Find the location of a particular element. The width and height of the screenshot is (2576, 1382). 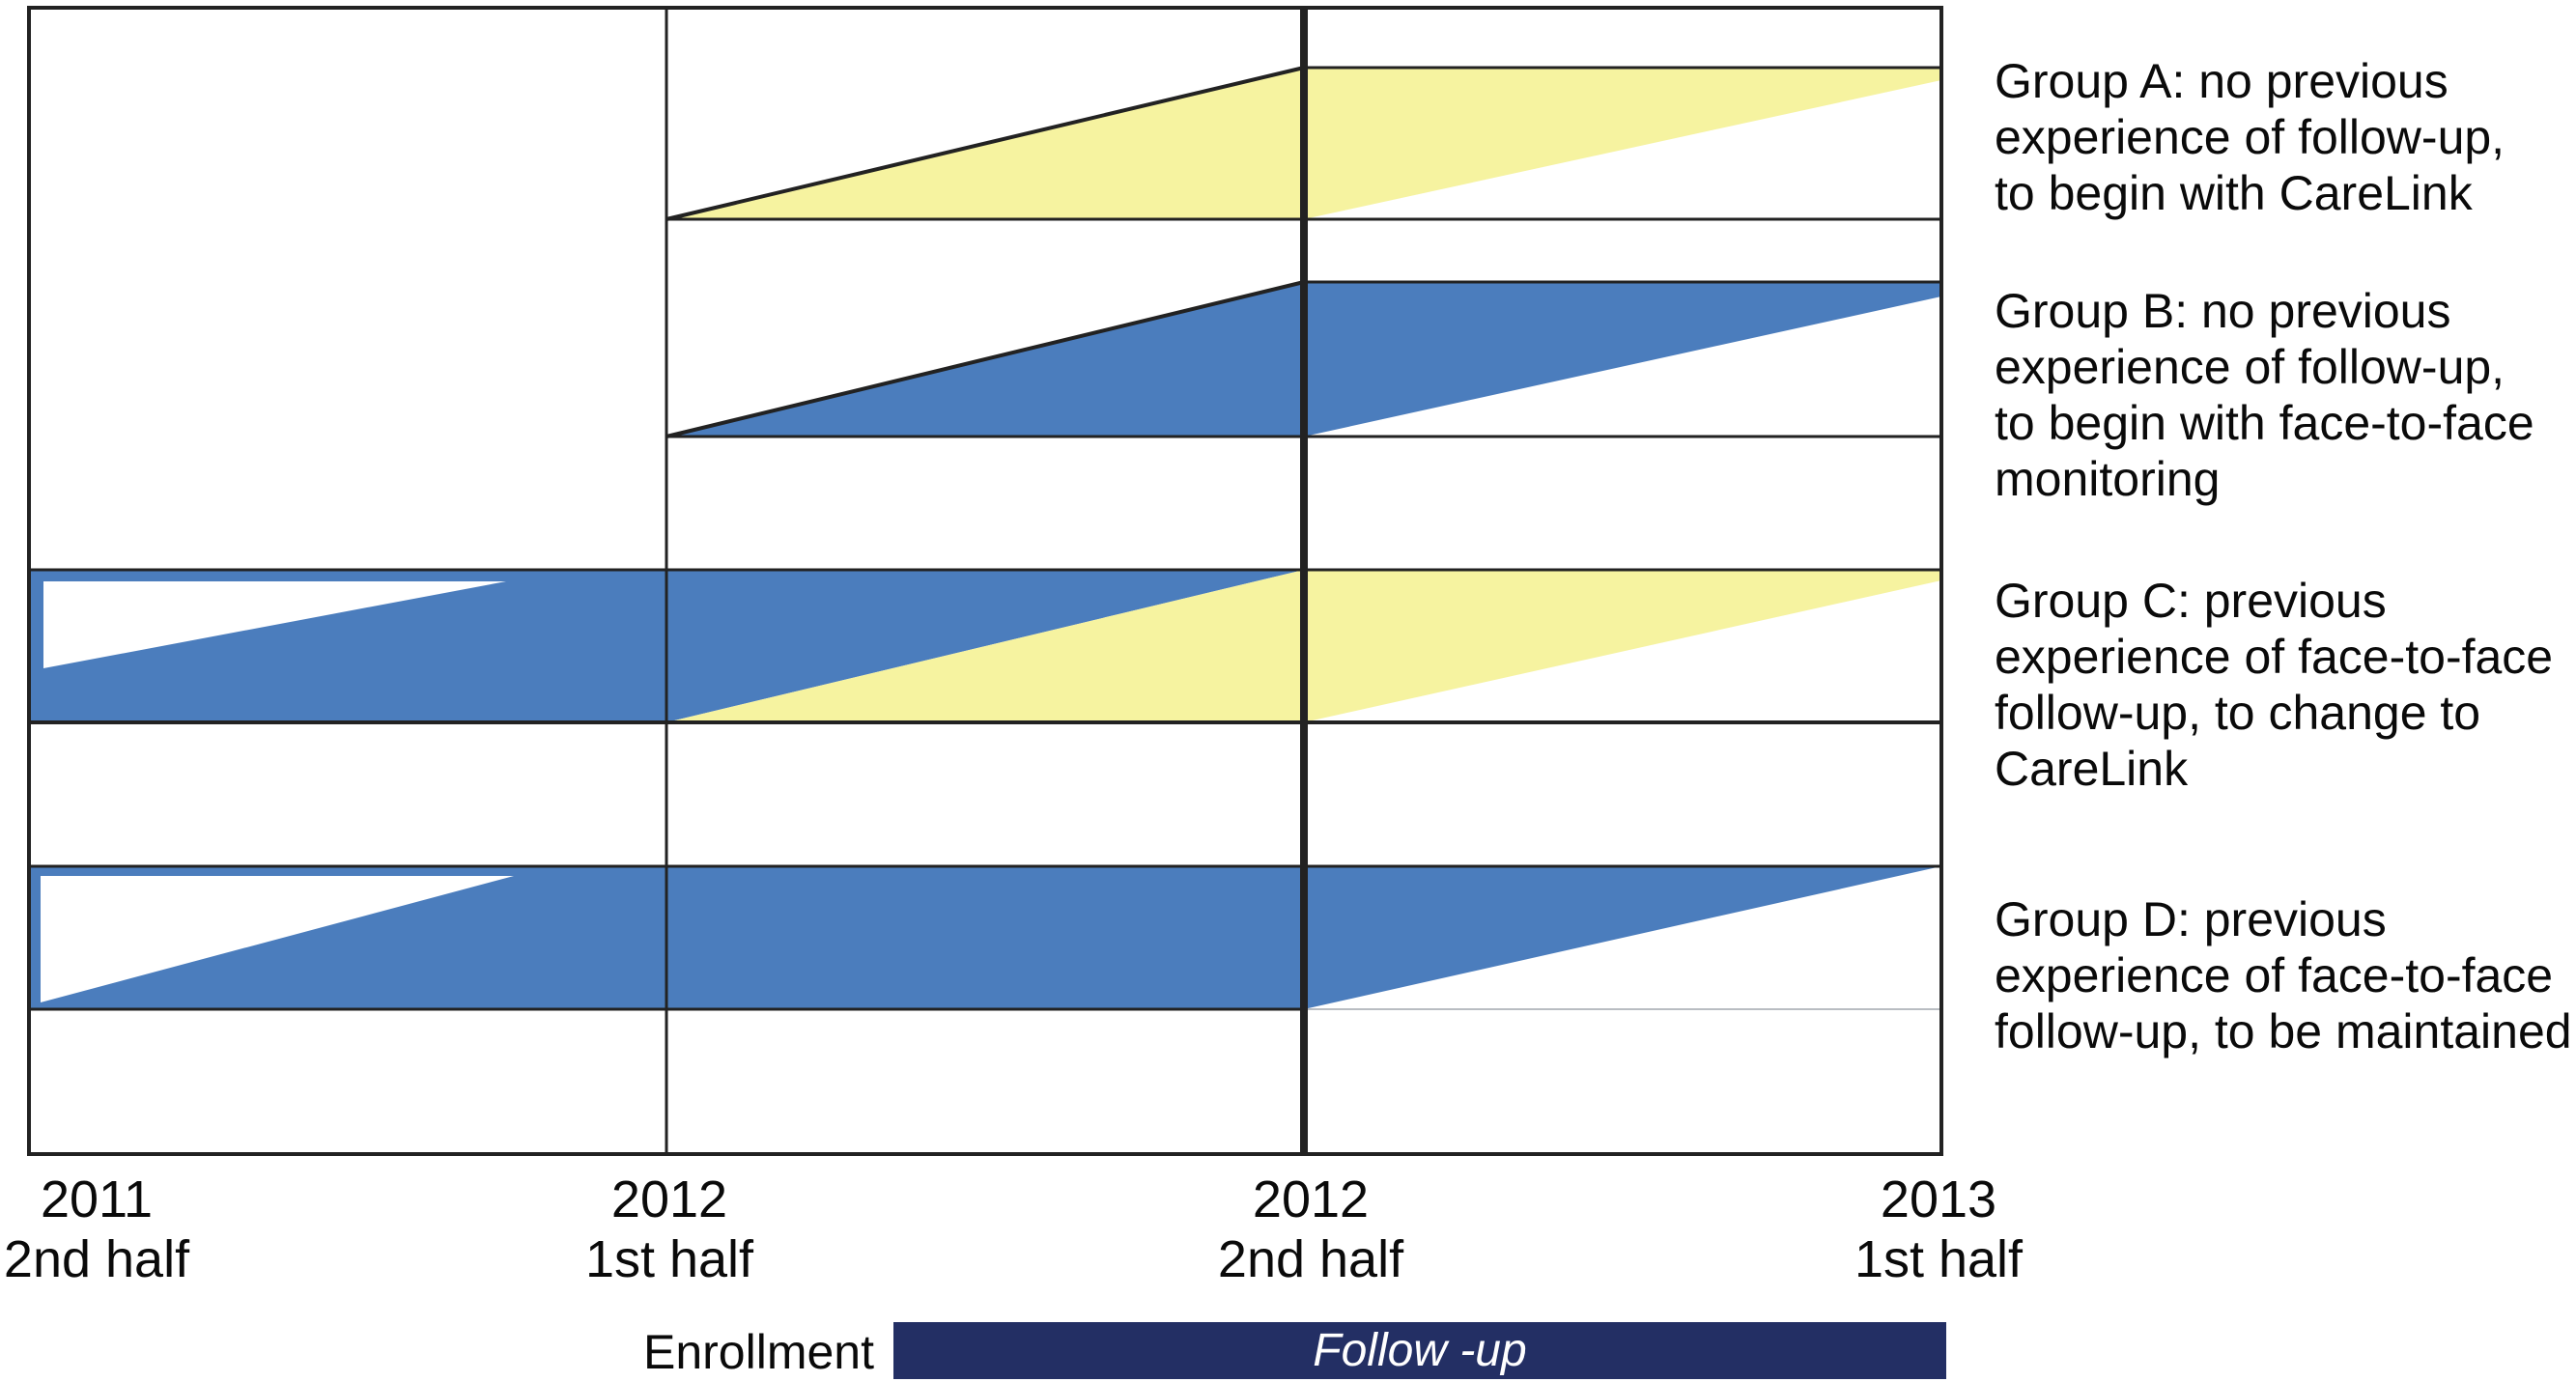

label-line: to begin with face-to-face is located at coordinates (2264, 423).